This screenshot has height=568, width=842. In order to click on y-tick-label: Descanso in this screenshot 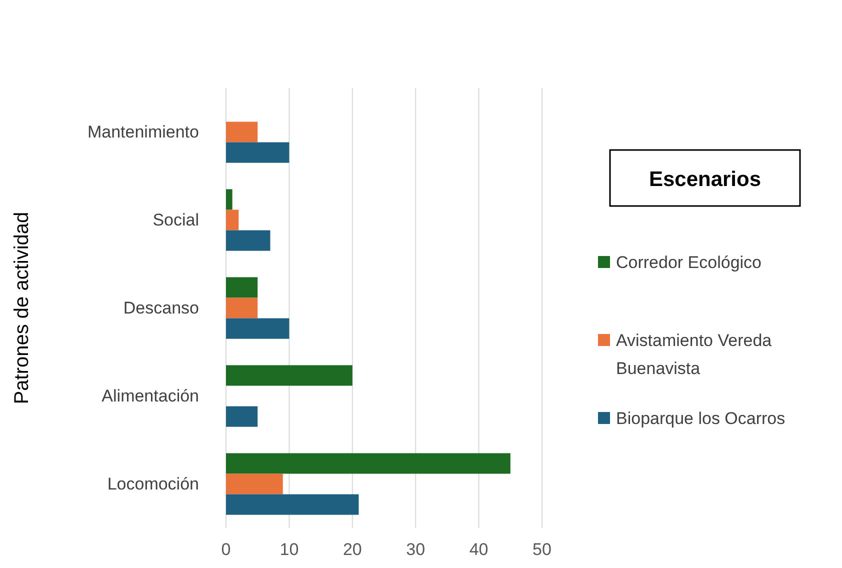, I will do `click(161, 308)`.